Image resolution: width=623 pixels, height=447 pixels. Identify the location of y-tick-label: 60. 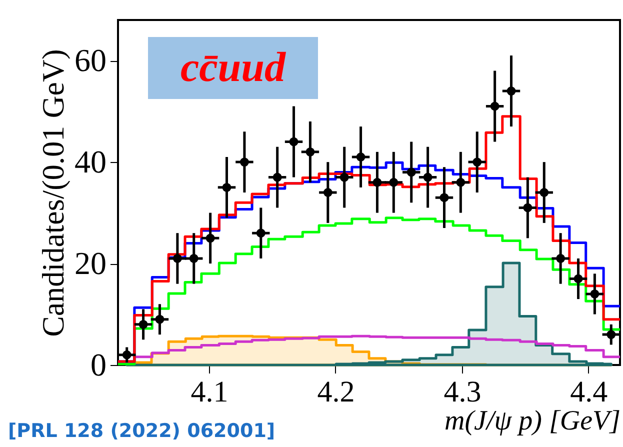
(90, 60).